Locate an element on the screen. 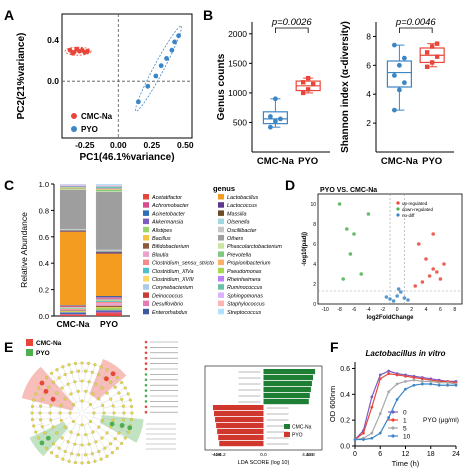  pyo-lda-bar is located at coordinates (241, 444).